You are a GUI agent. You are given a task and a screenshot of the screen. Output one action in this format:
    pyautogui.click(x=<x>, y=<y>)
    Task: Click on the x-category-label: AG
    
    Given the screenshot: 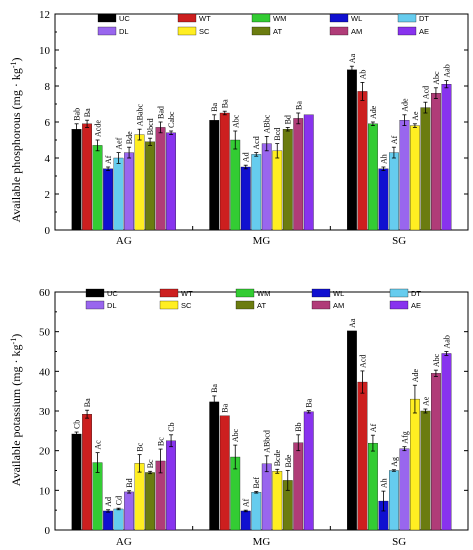 What is the action you would take?
    pyautogui.click(x=124, y=542)
    